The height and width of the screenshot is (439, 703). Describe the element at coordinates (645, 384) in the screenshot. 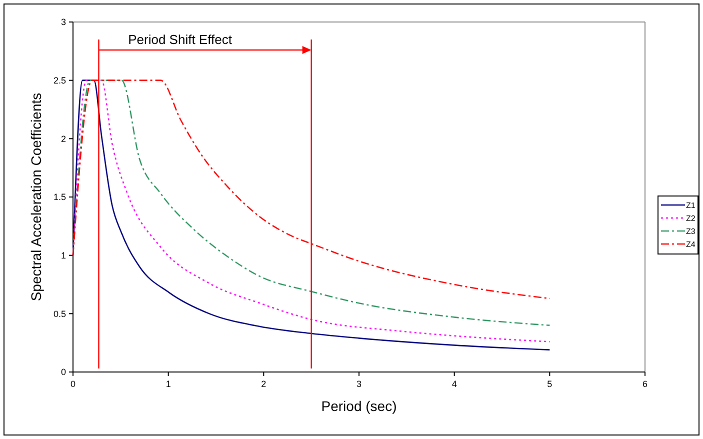

I see `x-tick-label: 6` at that location.